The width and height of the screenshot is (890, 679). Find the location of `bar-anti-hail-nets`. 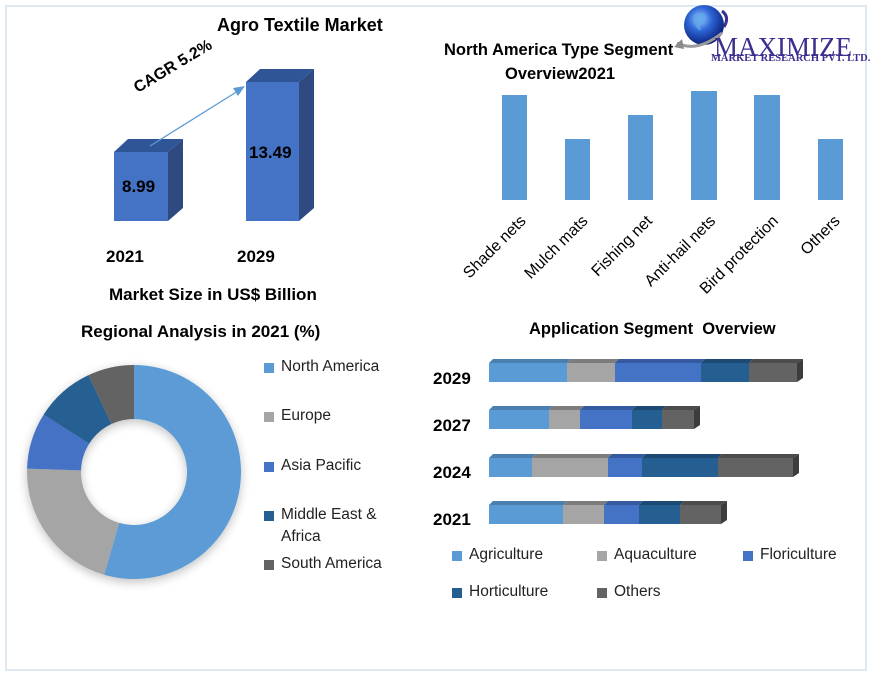

bar-anti-hail-nets is located at coordinates (704, 145).